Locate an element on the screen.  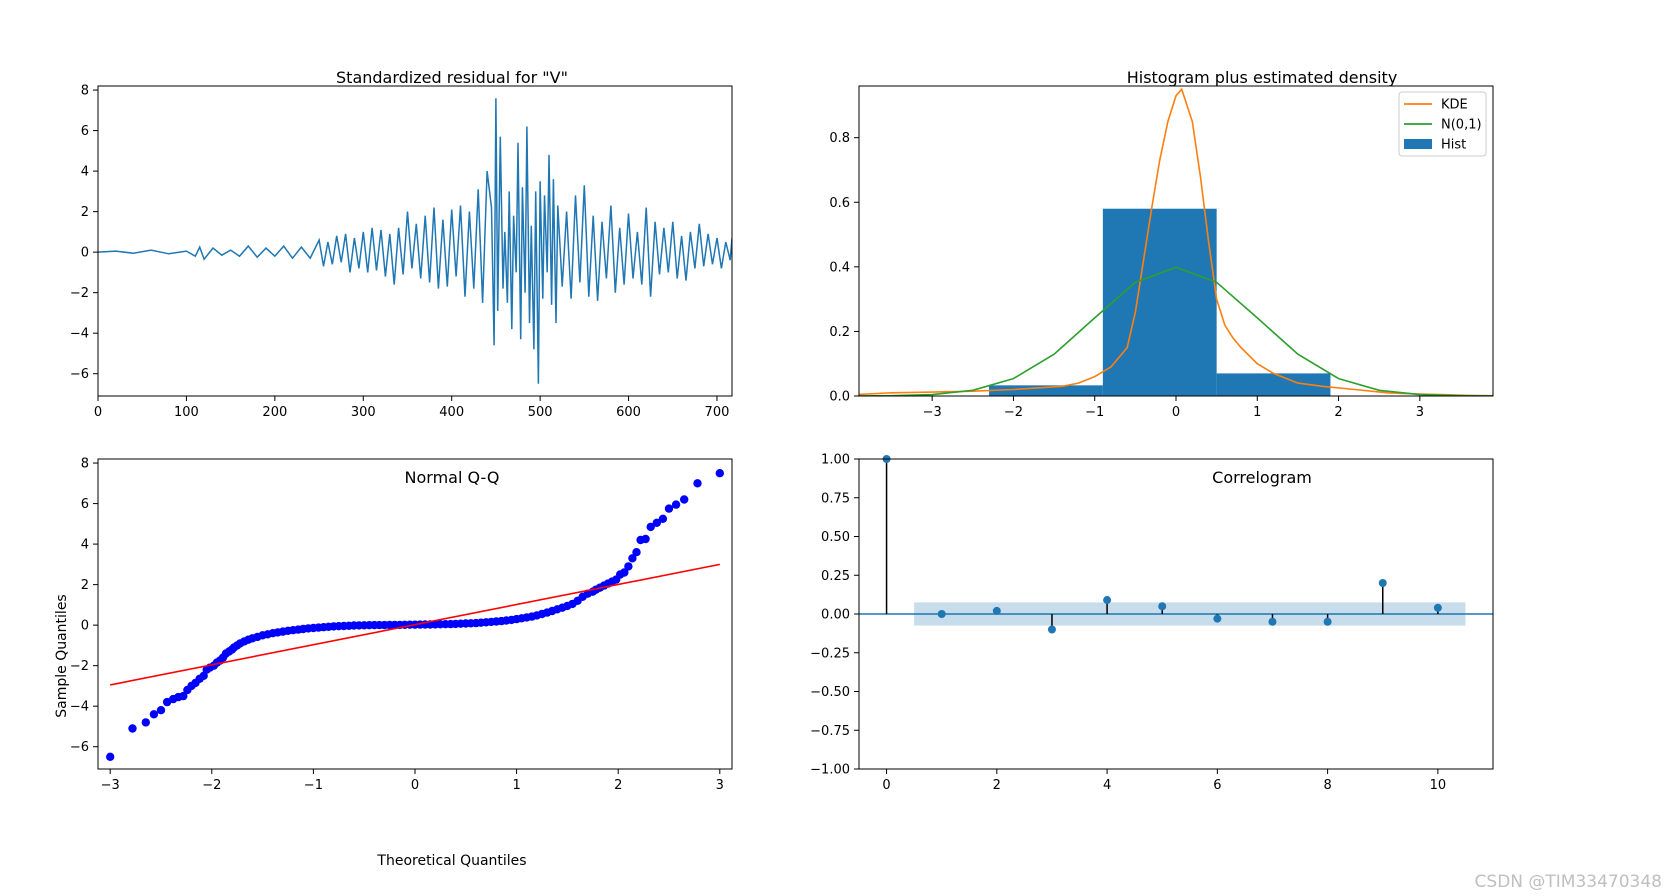
qq-reference-line is located at coordinates (415, 624).